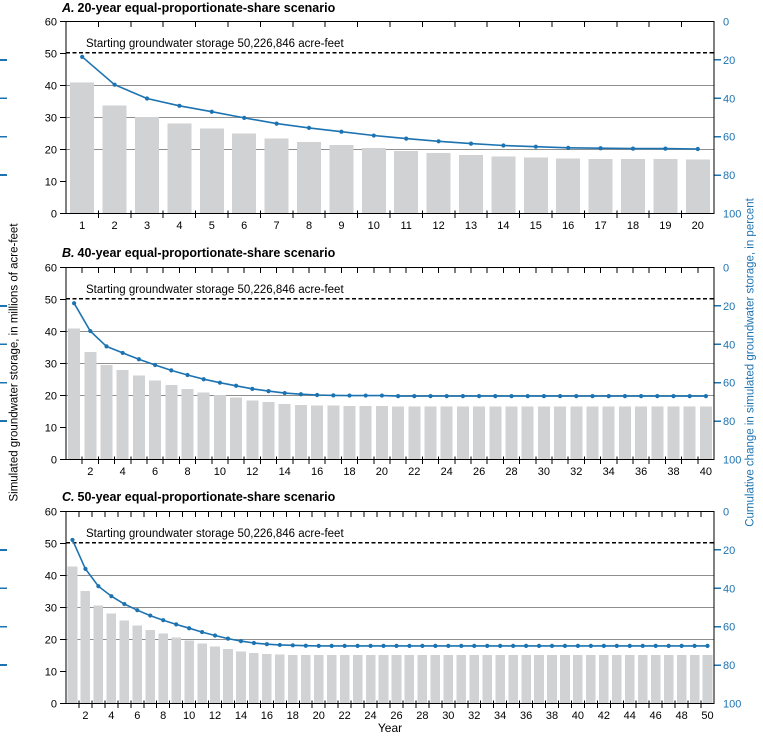  What do you see at coordinates (568, 226) in the screenshot?
I see `x-tick-label-a-16: 16` at bounding box center [568, 226].